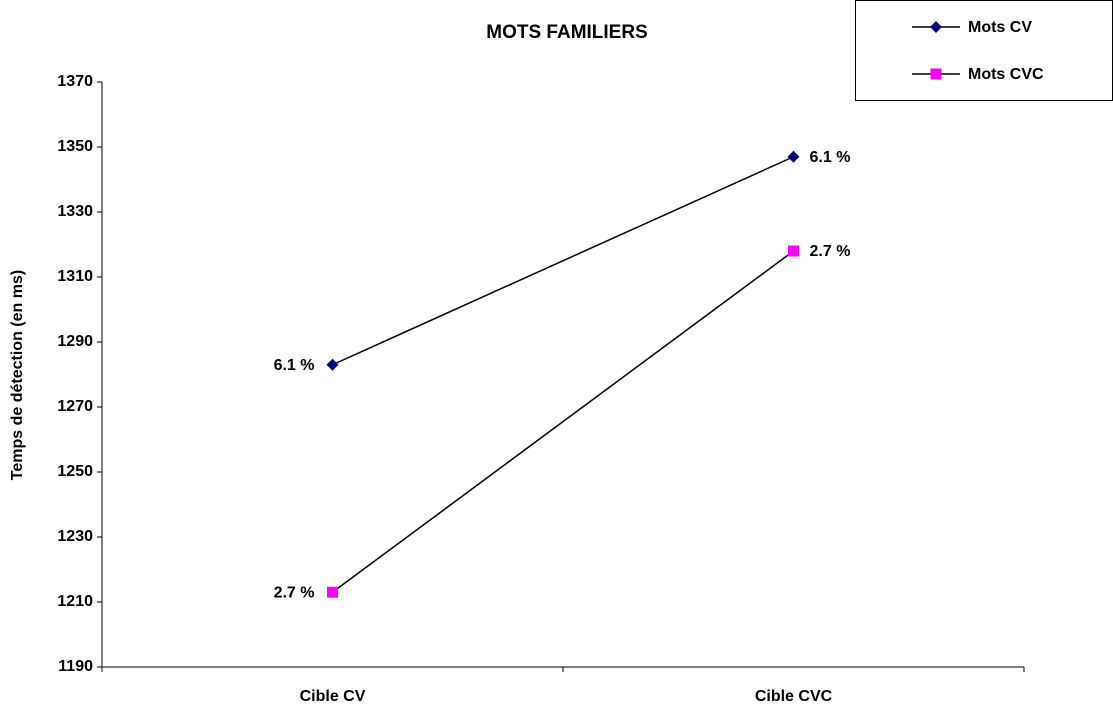 The image size is (1113, 714). Describe the element at coordinates (1000, 27) in the screenshot. I see `legend-label: Mots CV` at that location.